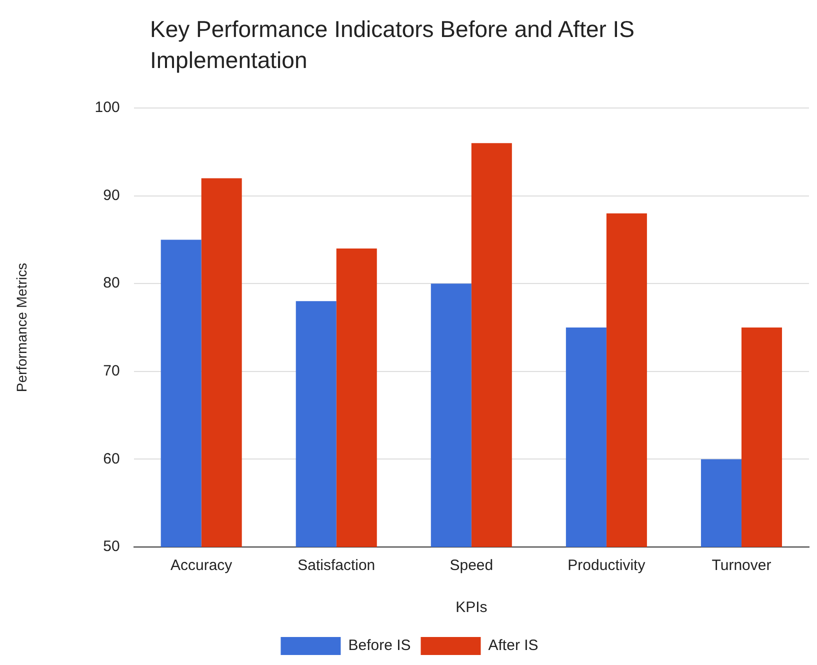 This screenshot has width=817, height=665. I want to click on x-tick-label: Productivity, so click(607, 565).